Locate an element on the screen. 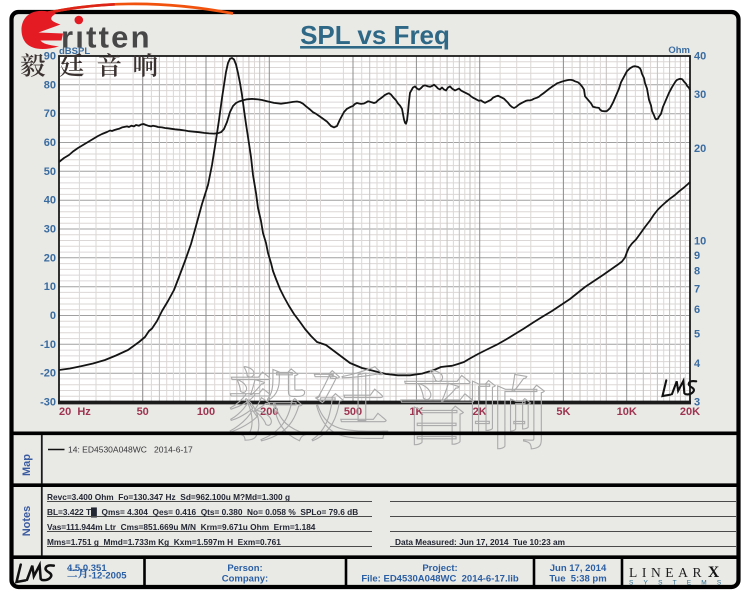 The image size is (750, 600). svg-text: Ohm is located at coordinates (679, 50).